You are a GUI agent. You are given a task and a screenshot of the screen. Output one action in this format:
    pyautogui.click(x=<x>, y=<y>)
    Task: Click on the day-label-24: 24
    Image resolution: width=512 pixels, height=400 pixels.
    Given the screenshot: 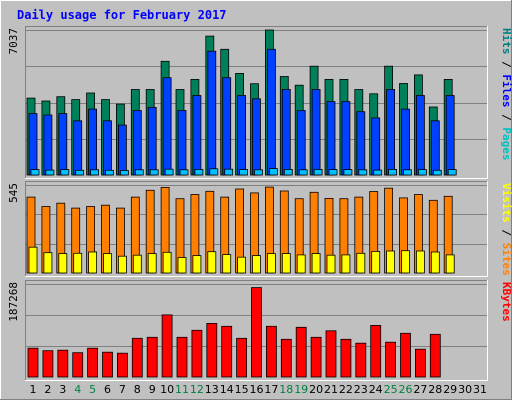 What is the action you would take?
    pyautogui.click(x=376, y=389)
    